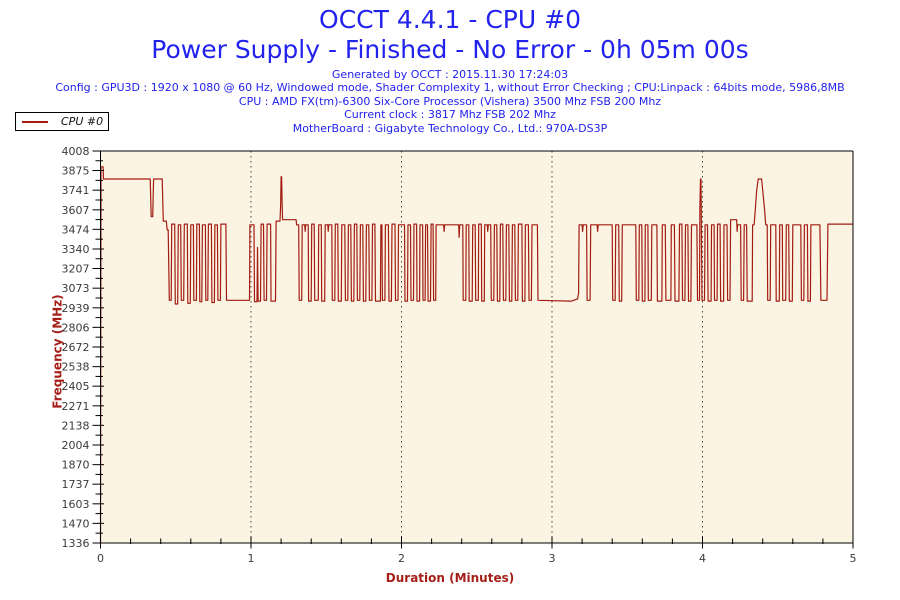 The image size is (900, 600). What do you see at coordinates (76, 367) in the screenshot?
I see `y-tick-label: 2538` at bounding box center [76, 367].